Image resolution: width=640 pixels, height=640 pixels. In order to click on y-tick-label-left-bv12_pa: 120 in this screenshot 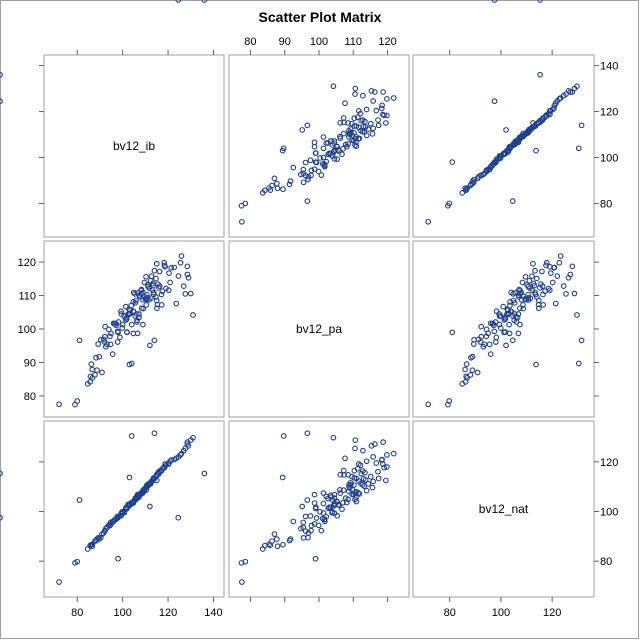, I will do `click(27, 263)`.